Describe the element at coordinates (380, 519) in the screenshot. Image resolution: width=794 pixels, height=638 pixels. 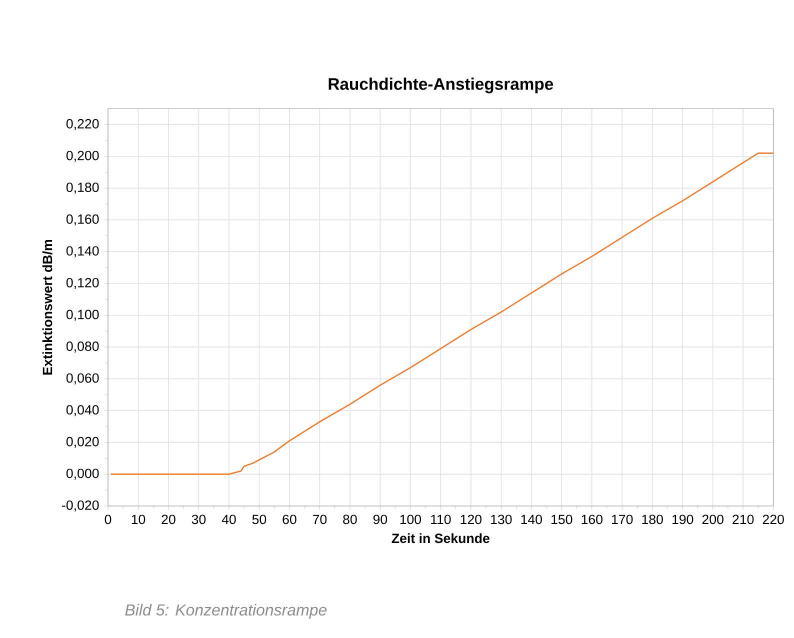
I see `x-tick-label: 90` at that location.